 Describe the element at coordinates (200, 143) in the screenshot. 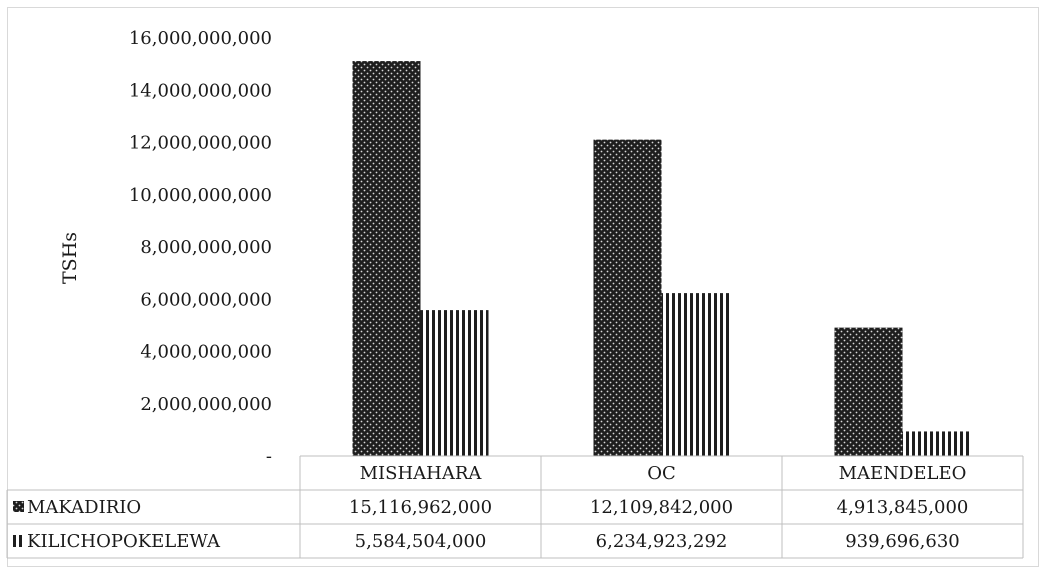

I see `y-tick-label: 12,000,000,000` at that location.